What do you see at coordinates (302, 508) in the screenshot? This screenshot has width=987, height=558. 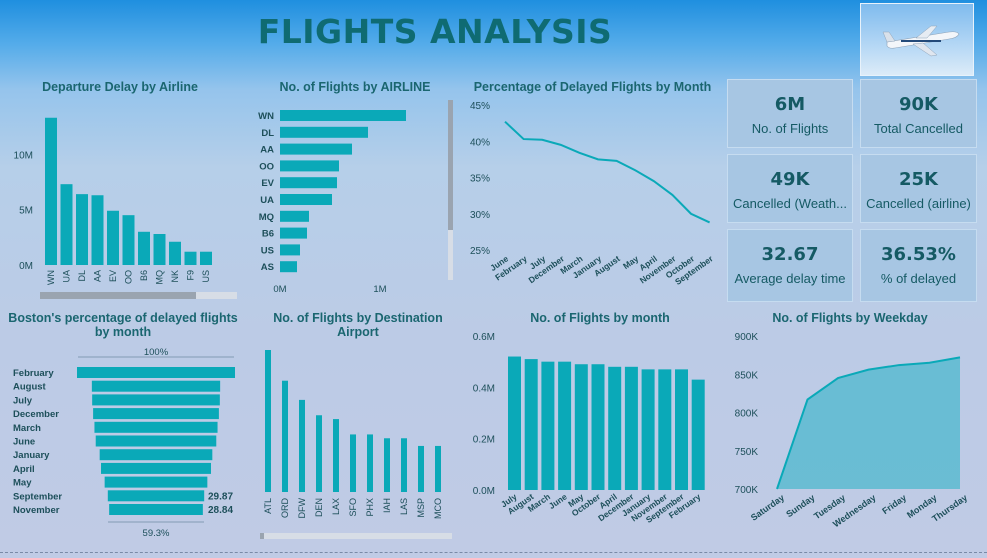 I see `x-tick-label: DFW` at bounding box center [302, 508].